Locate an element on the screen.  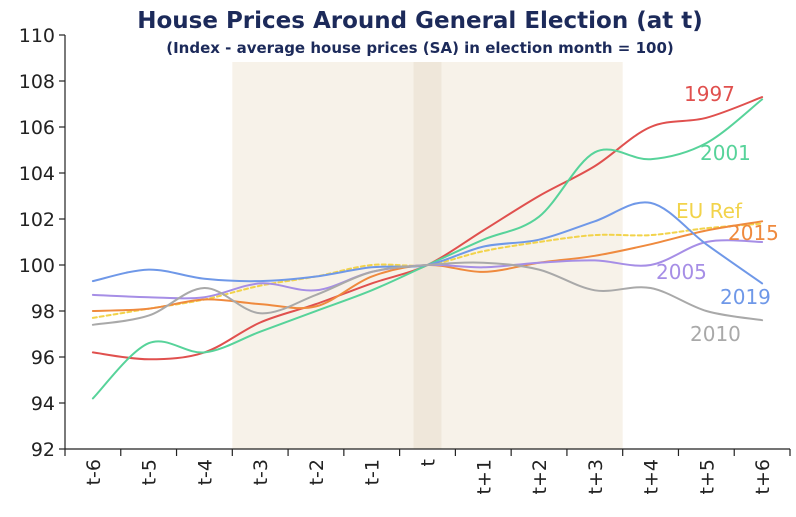
y-tick-label: 108 is located at coordinates (37, 82).